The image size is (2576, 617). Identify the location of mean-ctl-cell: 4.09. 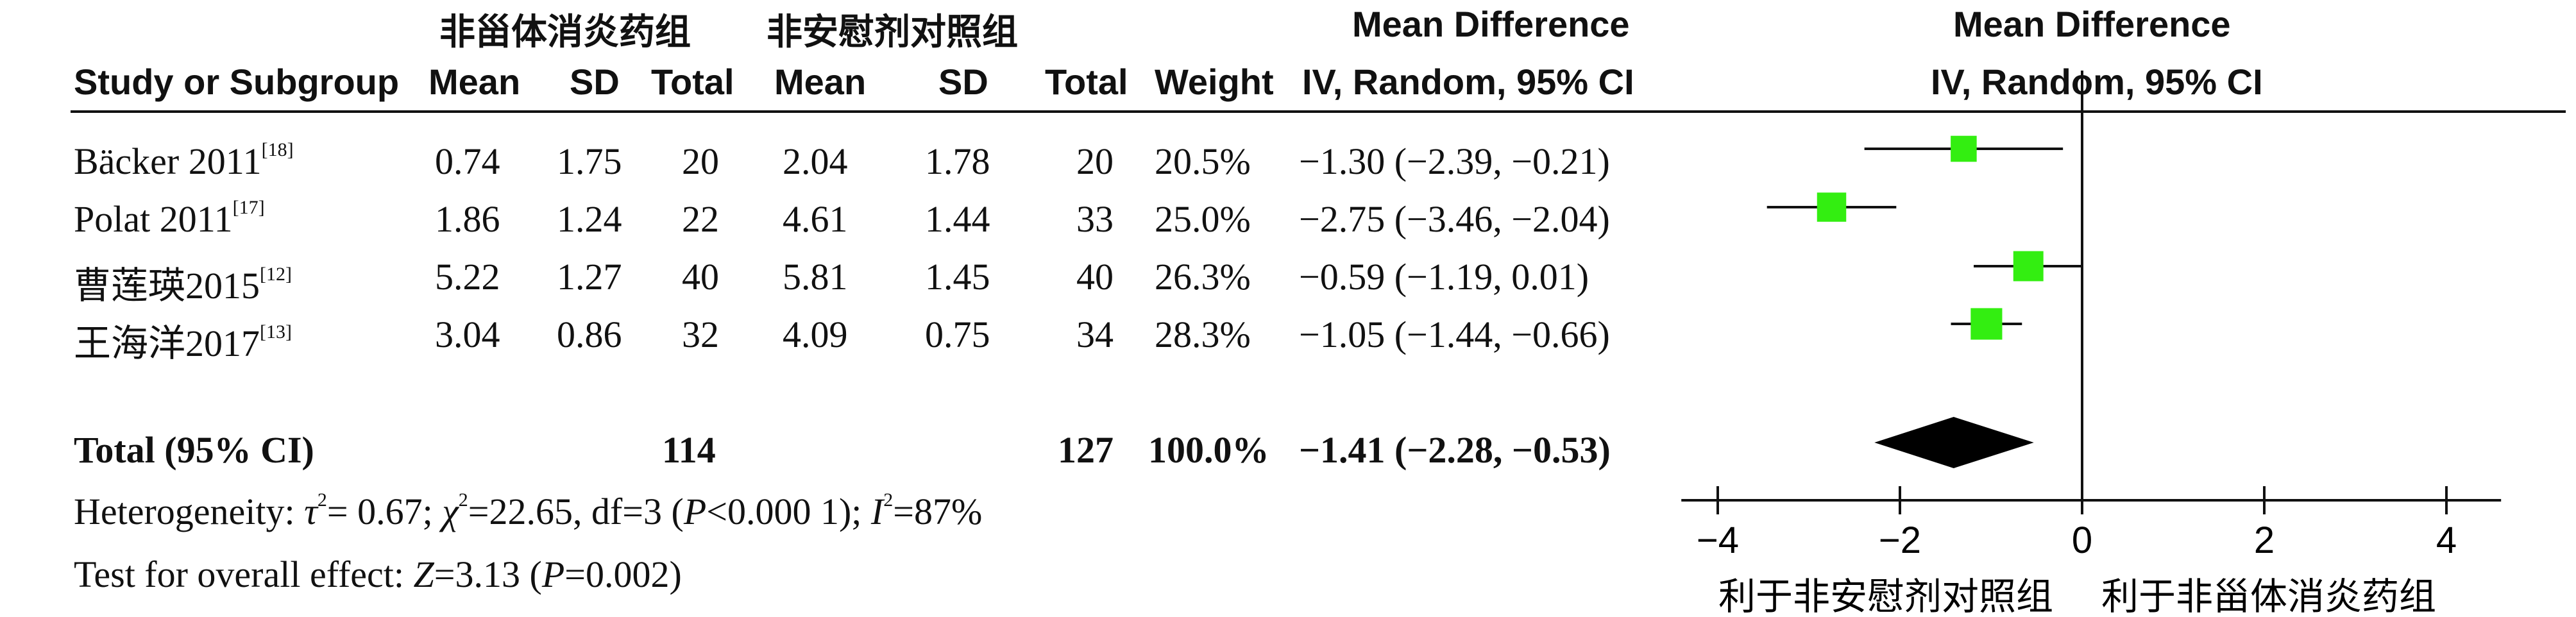
(815, 334).